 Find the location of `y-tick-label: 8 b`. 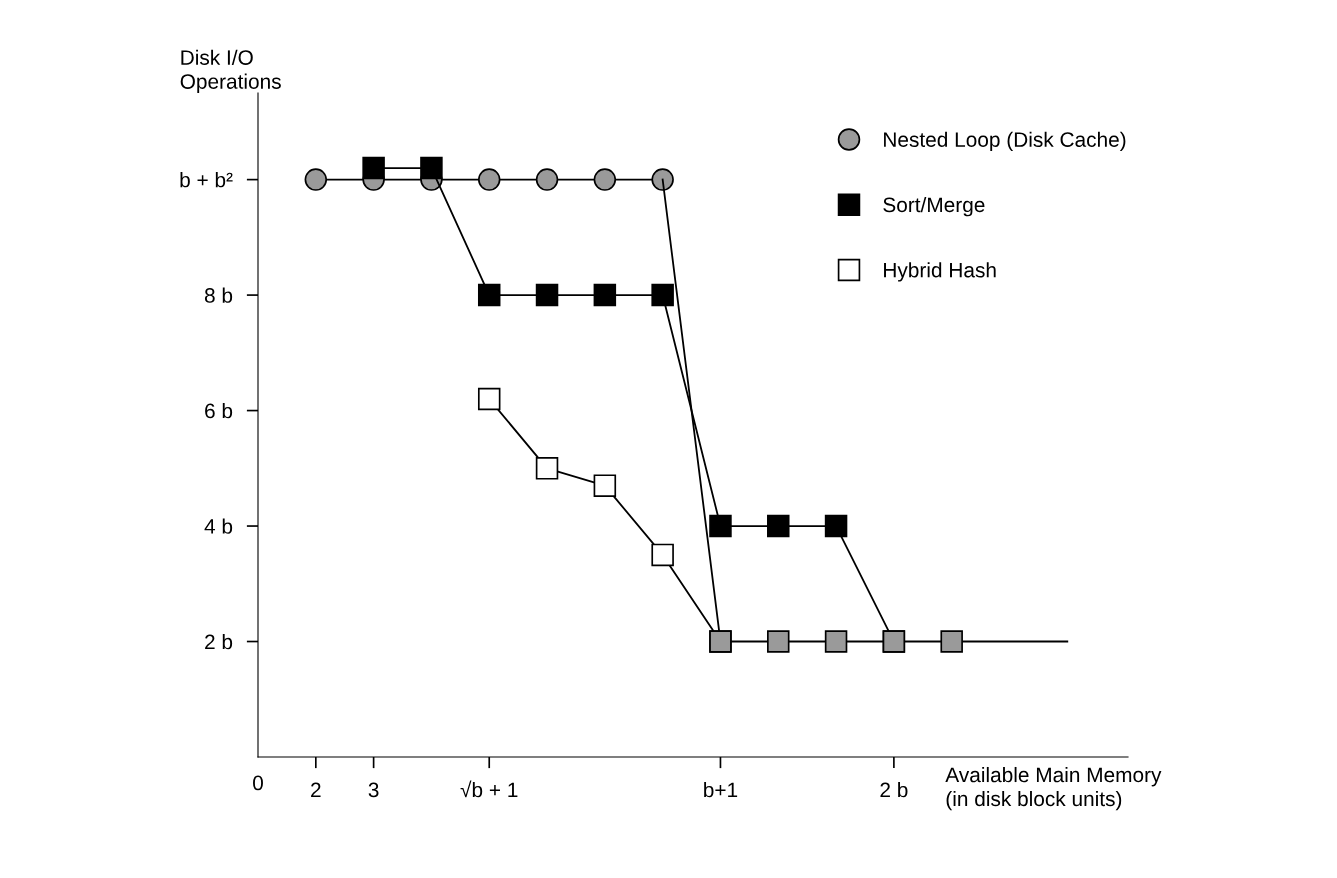

y-tick-label: 8 b is located at coordinates (218, 295).